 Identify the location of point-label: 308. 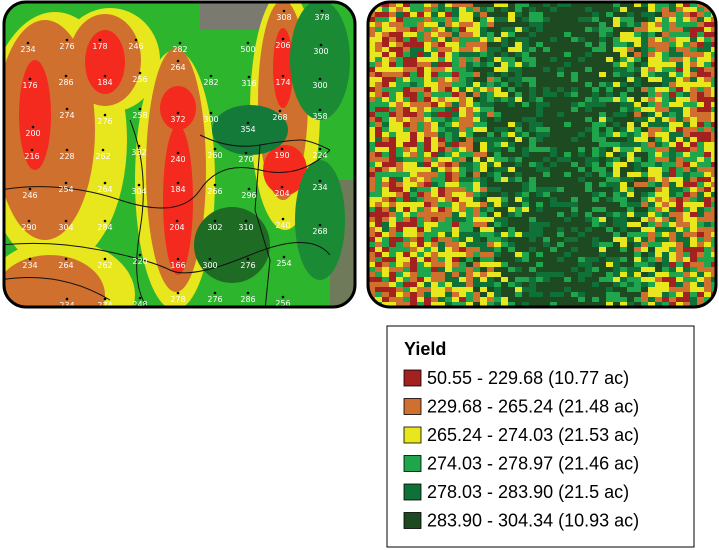
(283, 17).